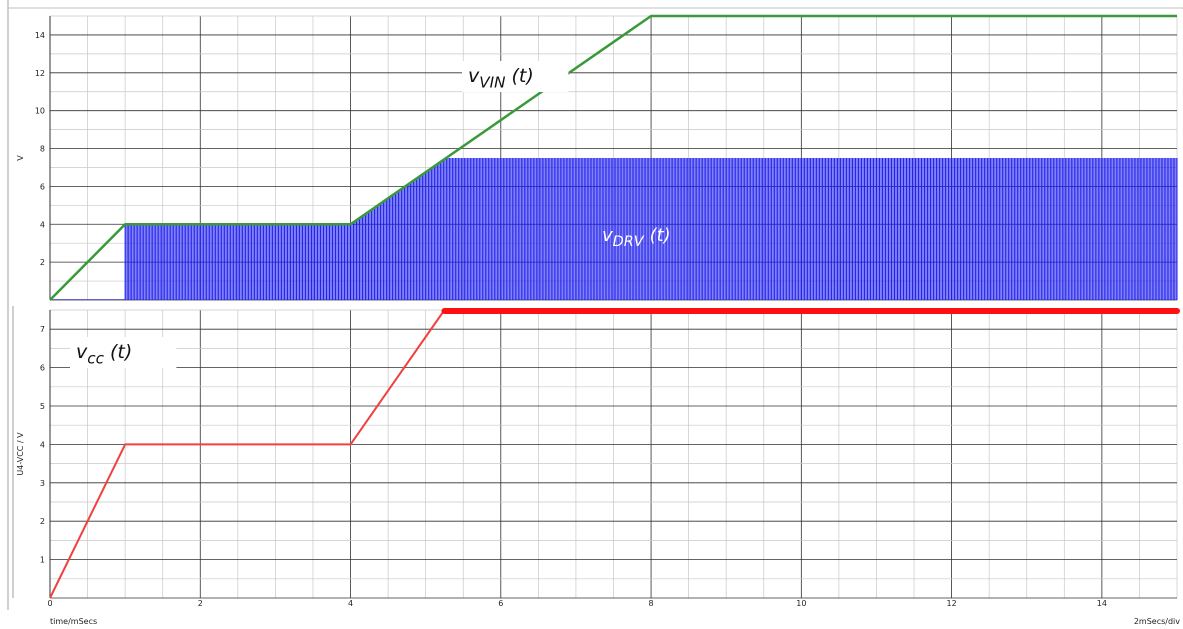  Describe the element at coordinates (629, 242) in the screenshot. I see `drv-annotation-subscript: DRV` at that location.